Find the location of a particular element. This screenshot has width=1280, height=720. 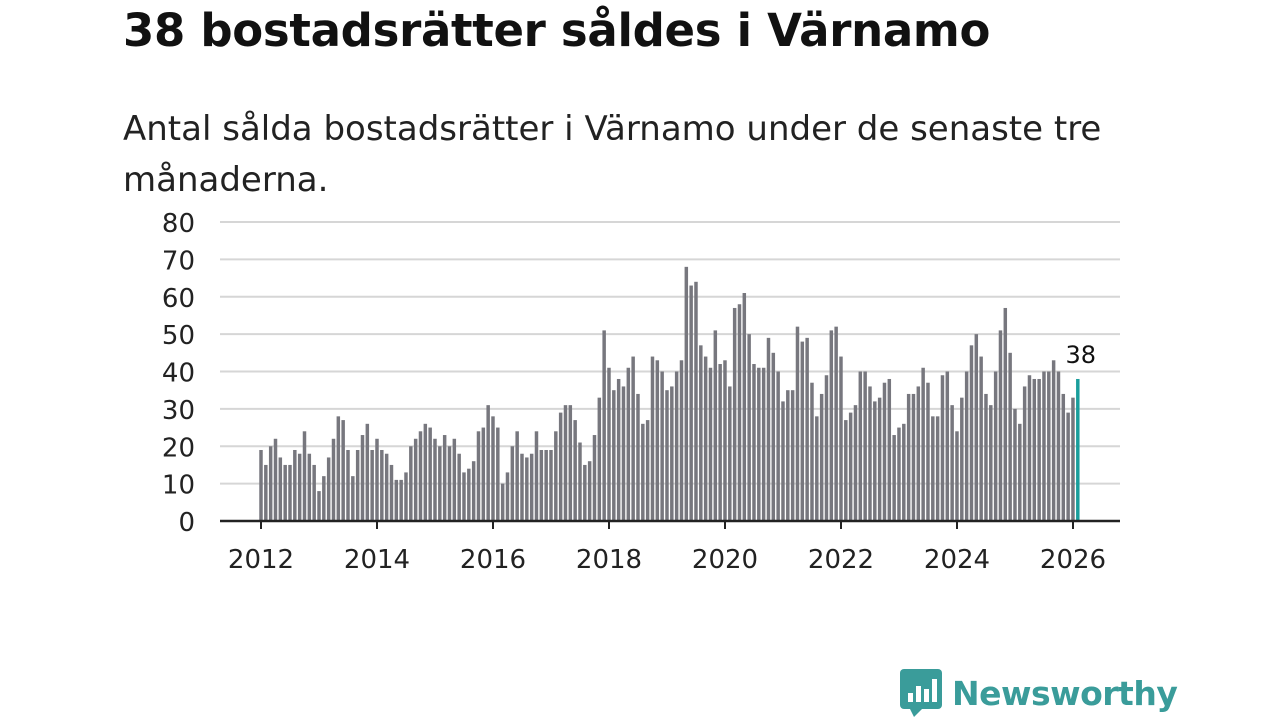

last-value-label: 38 is located at coordinates (1081, 355).